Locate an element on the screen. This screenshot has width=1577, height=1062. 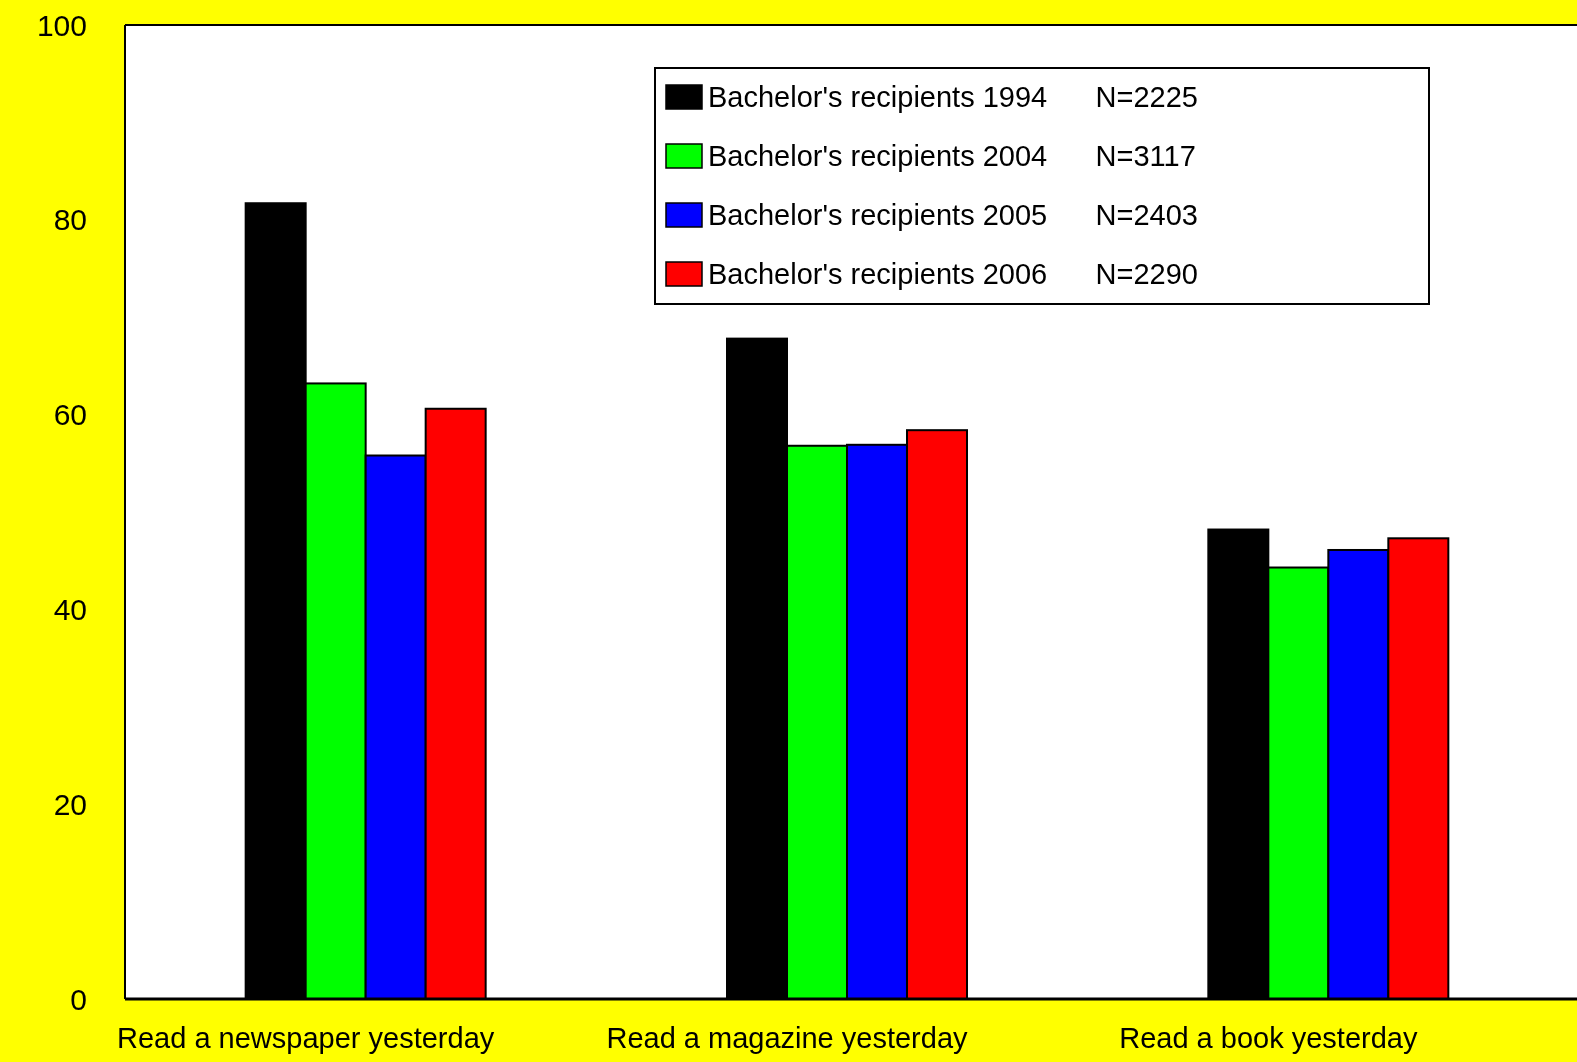
x-tick-label: Read a book yesterday is located at coordinates (1268, 1038).